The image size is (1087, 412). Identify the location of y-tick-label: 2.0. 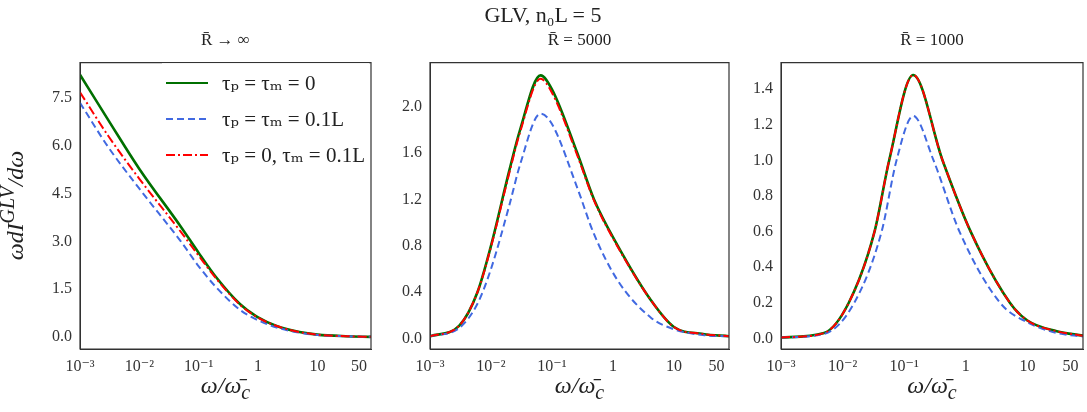
(412, 105).